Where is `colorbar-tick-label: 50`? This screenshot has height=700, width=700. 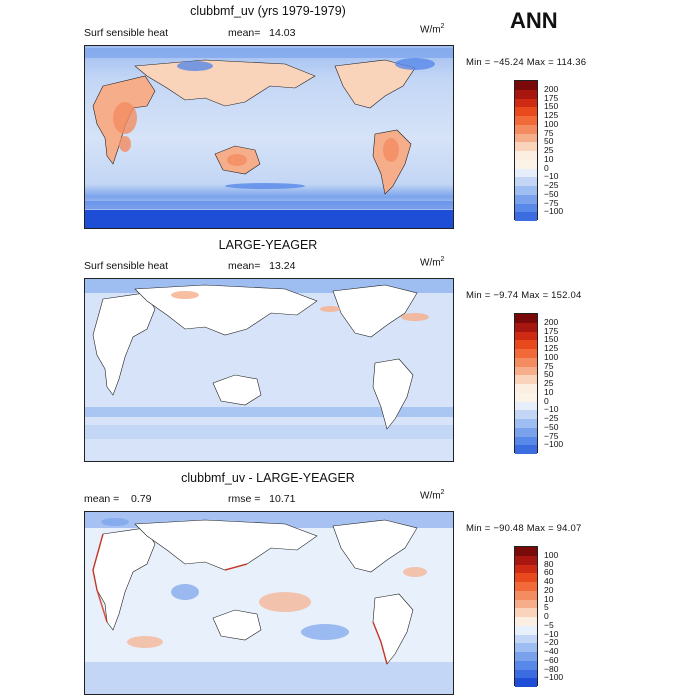 colorbar-tick-label: 50 is located at coordinates (549, 141).